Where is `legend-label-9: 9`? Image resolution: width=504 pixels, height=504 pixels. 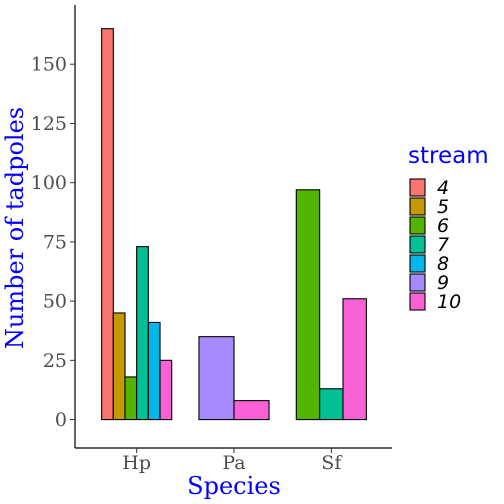 legend-label-9: 9 is located at coordinates (443, 283).